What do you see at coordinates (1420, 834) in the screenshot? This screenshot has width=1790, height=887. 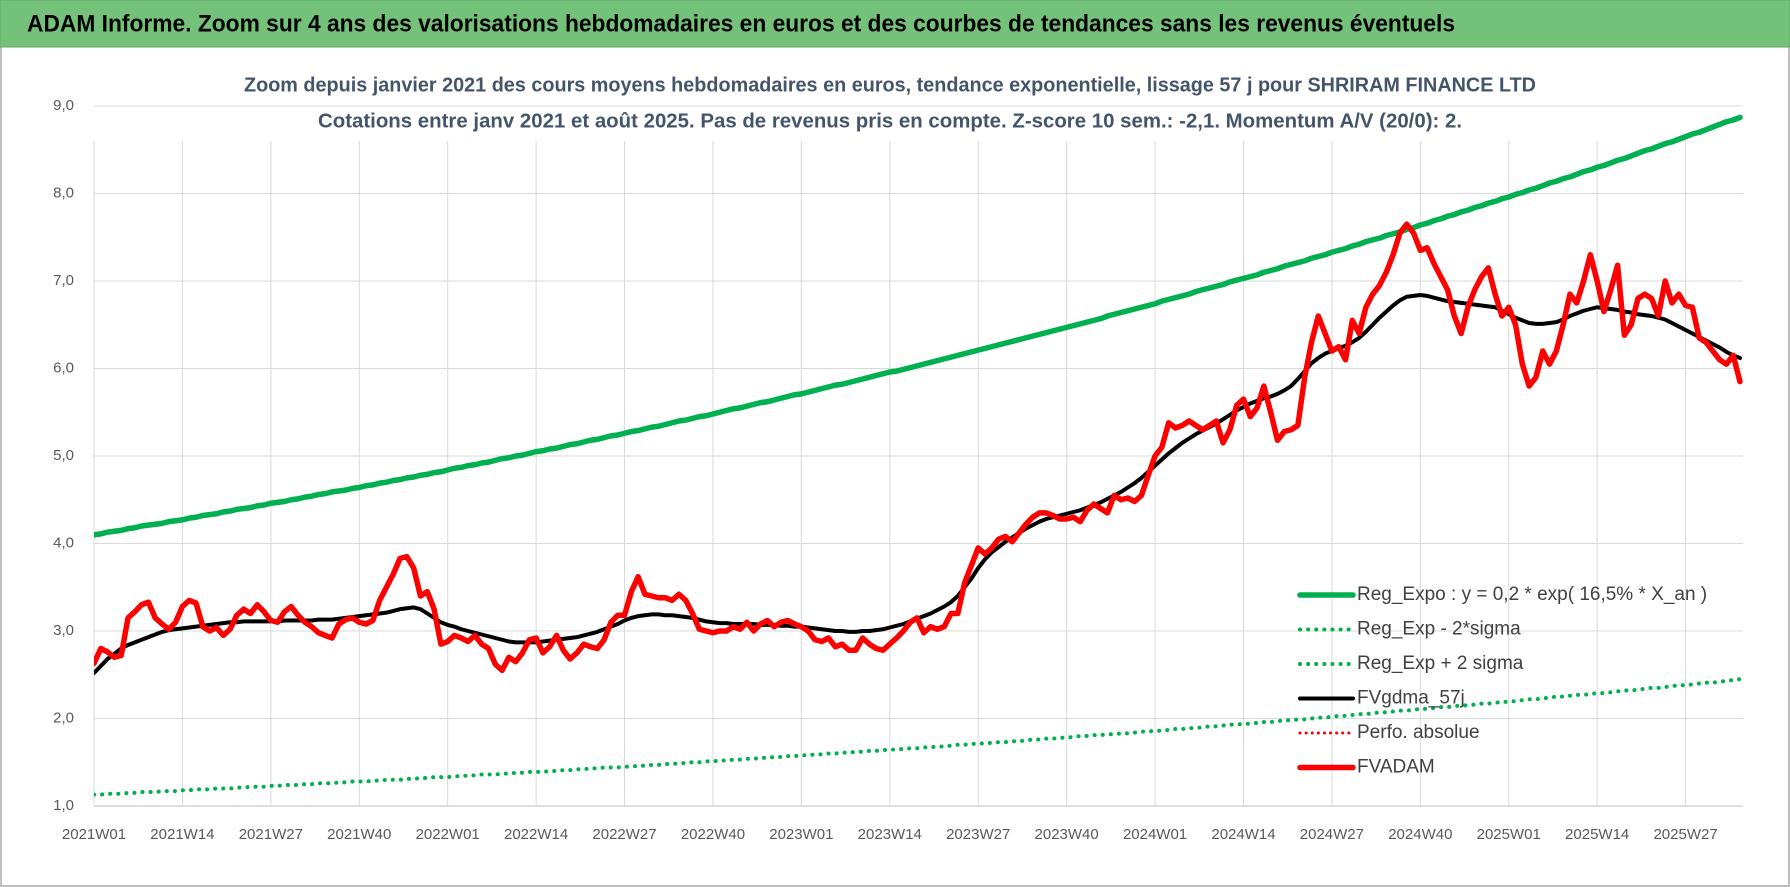 I see `x-tick-label: 2024W40` at bounding box center [1420, 834].